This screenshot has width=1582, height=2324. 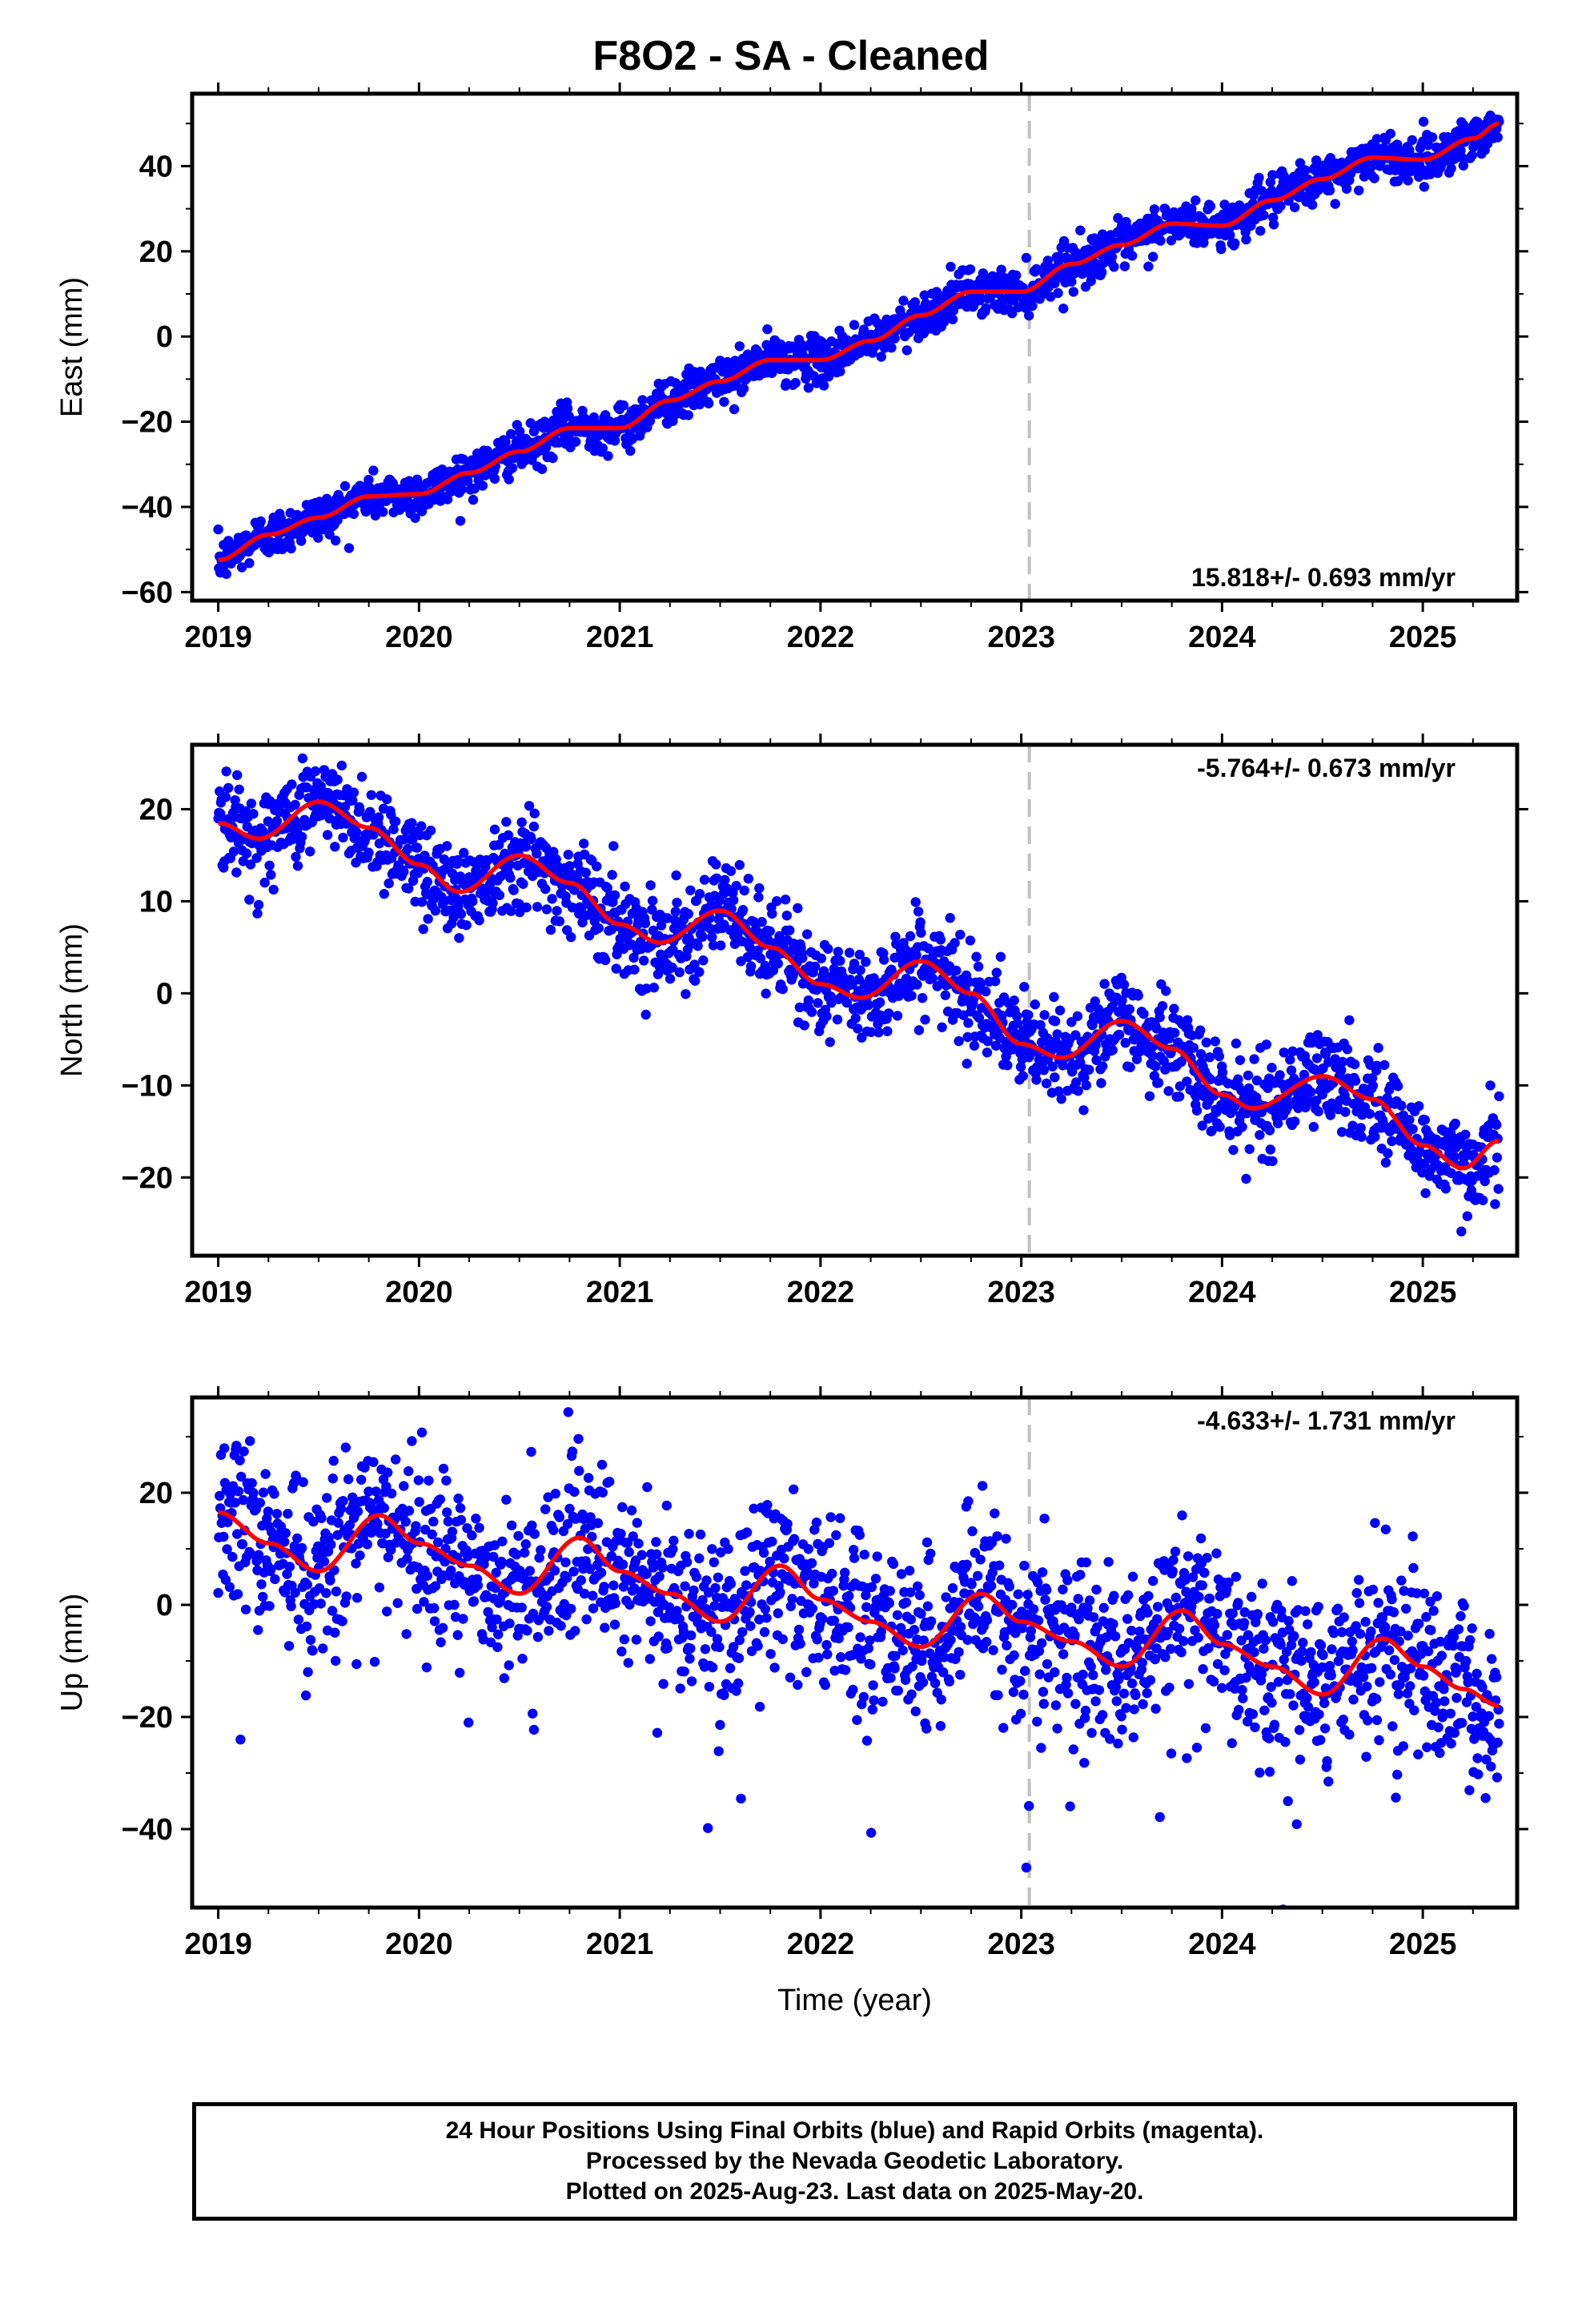 I want to click on y-tick-label: −60, so click(x=147, y=592).